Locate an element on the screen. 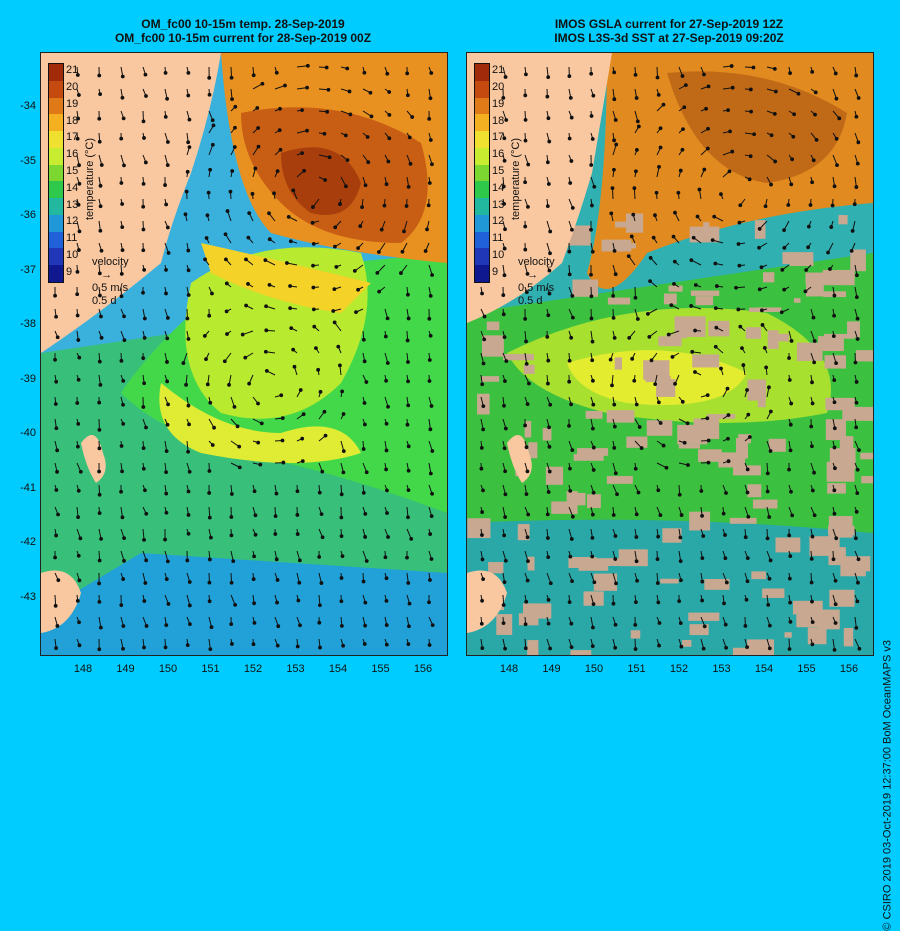  right-colorbar-title: temperature (°C) is located at coordinates (516, 179).